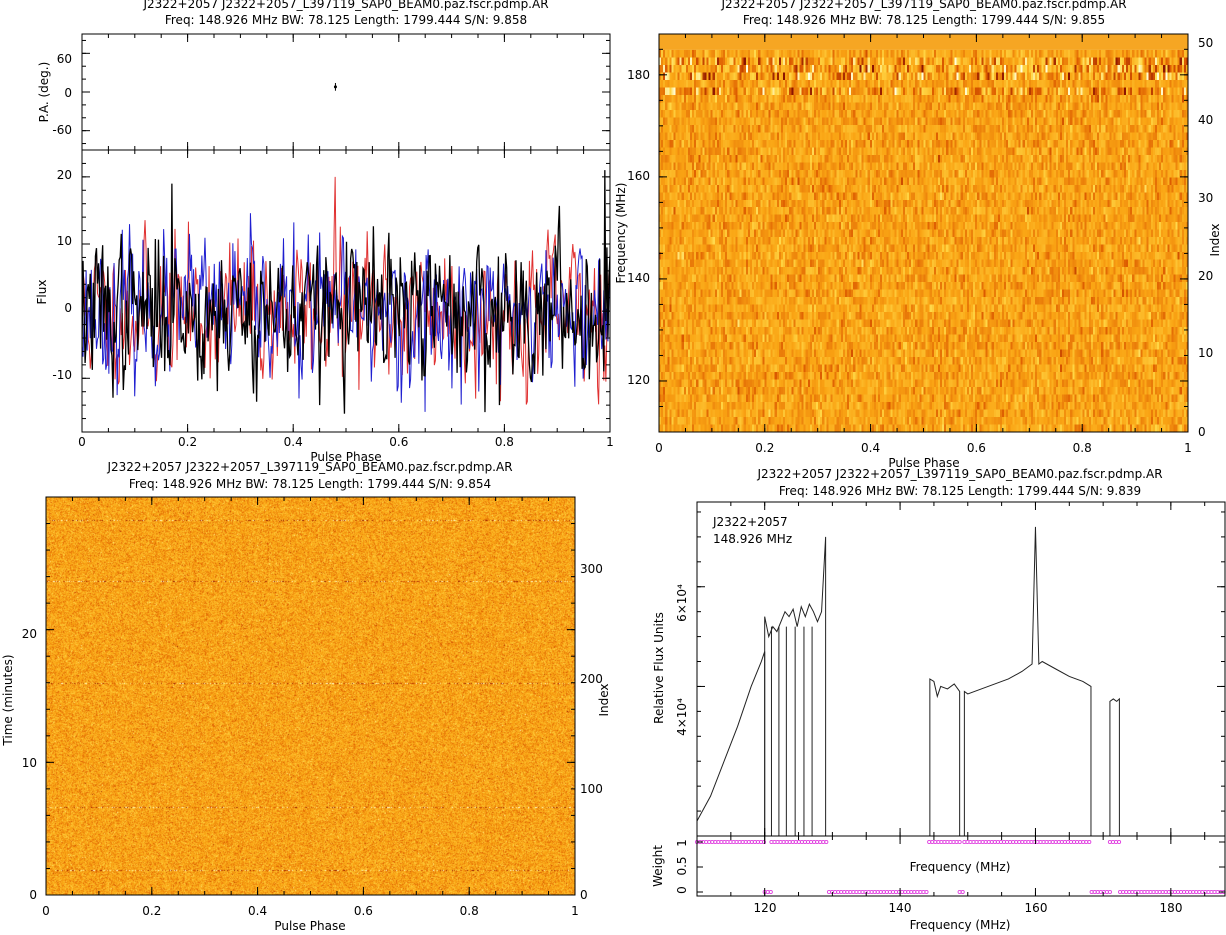  Describe the element at coordinates (591, 679) in the screenshot. I see `tp-yrtick-200: 200` at that location.